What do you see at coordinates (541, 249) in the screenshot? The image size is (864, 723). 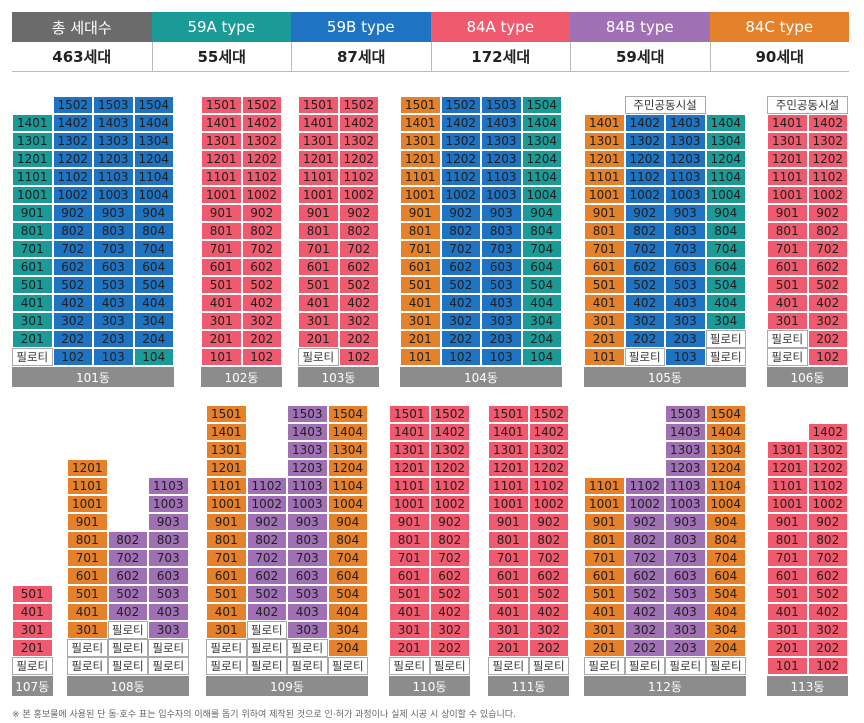 I see `unit-cell: 704` at bounding box center [541, 249].